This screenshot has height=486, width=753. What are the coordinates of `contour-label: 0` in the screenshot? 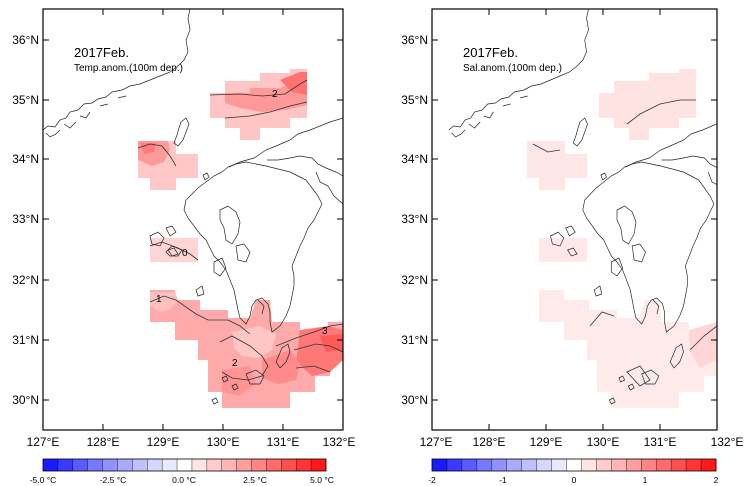 It's located at (185, 253).